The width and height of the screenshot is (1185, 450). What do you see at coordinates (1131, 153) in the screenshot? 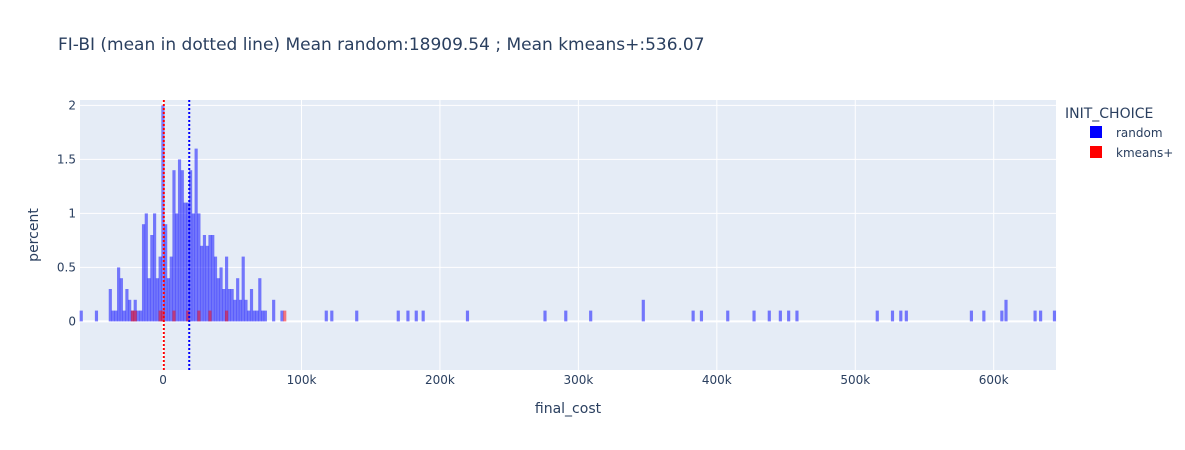
I see `legend-item-kmeans: kmeans+` at bounding box center [1131, 153].